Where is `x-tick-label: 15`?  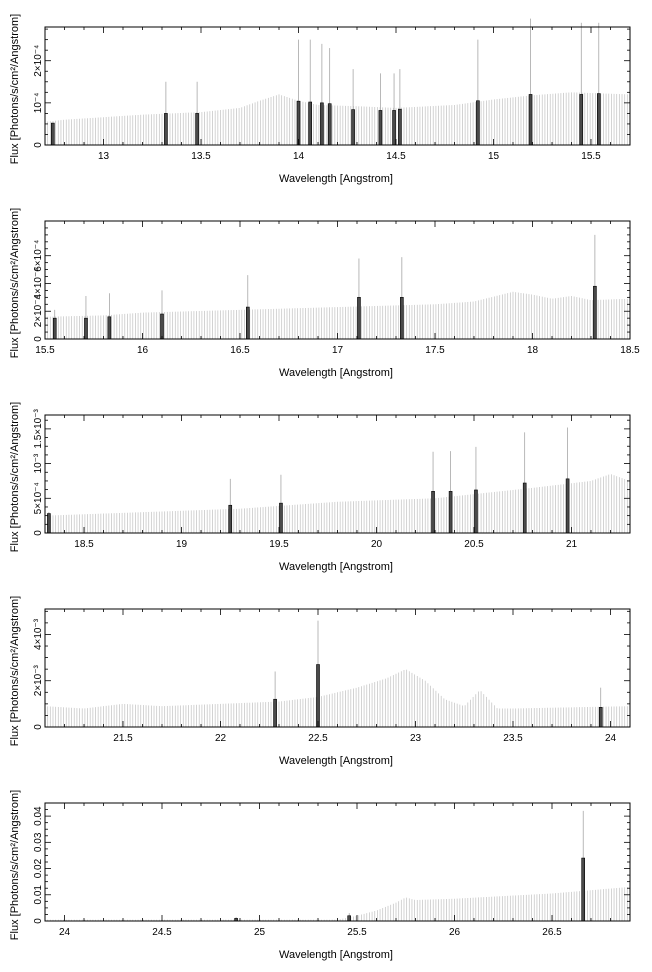
x-tick-label: 15 is located at coordinates (494, 156).